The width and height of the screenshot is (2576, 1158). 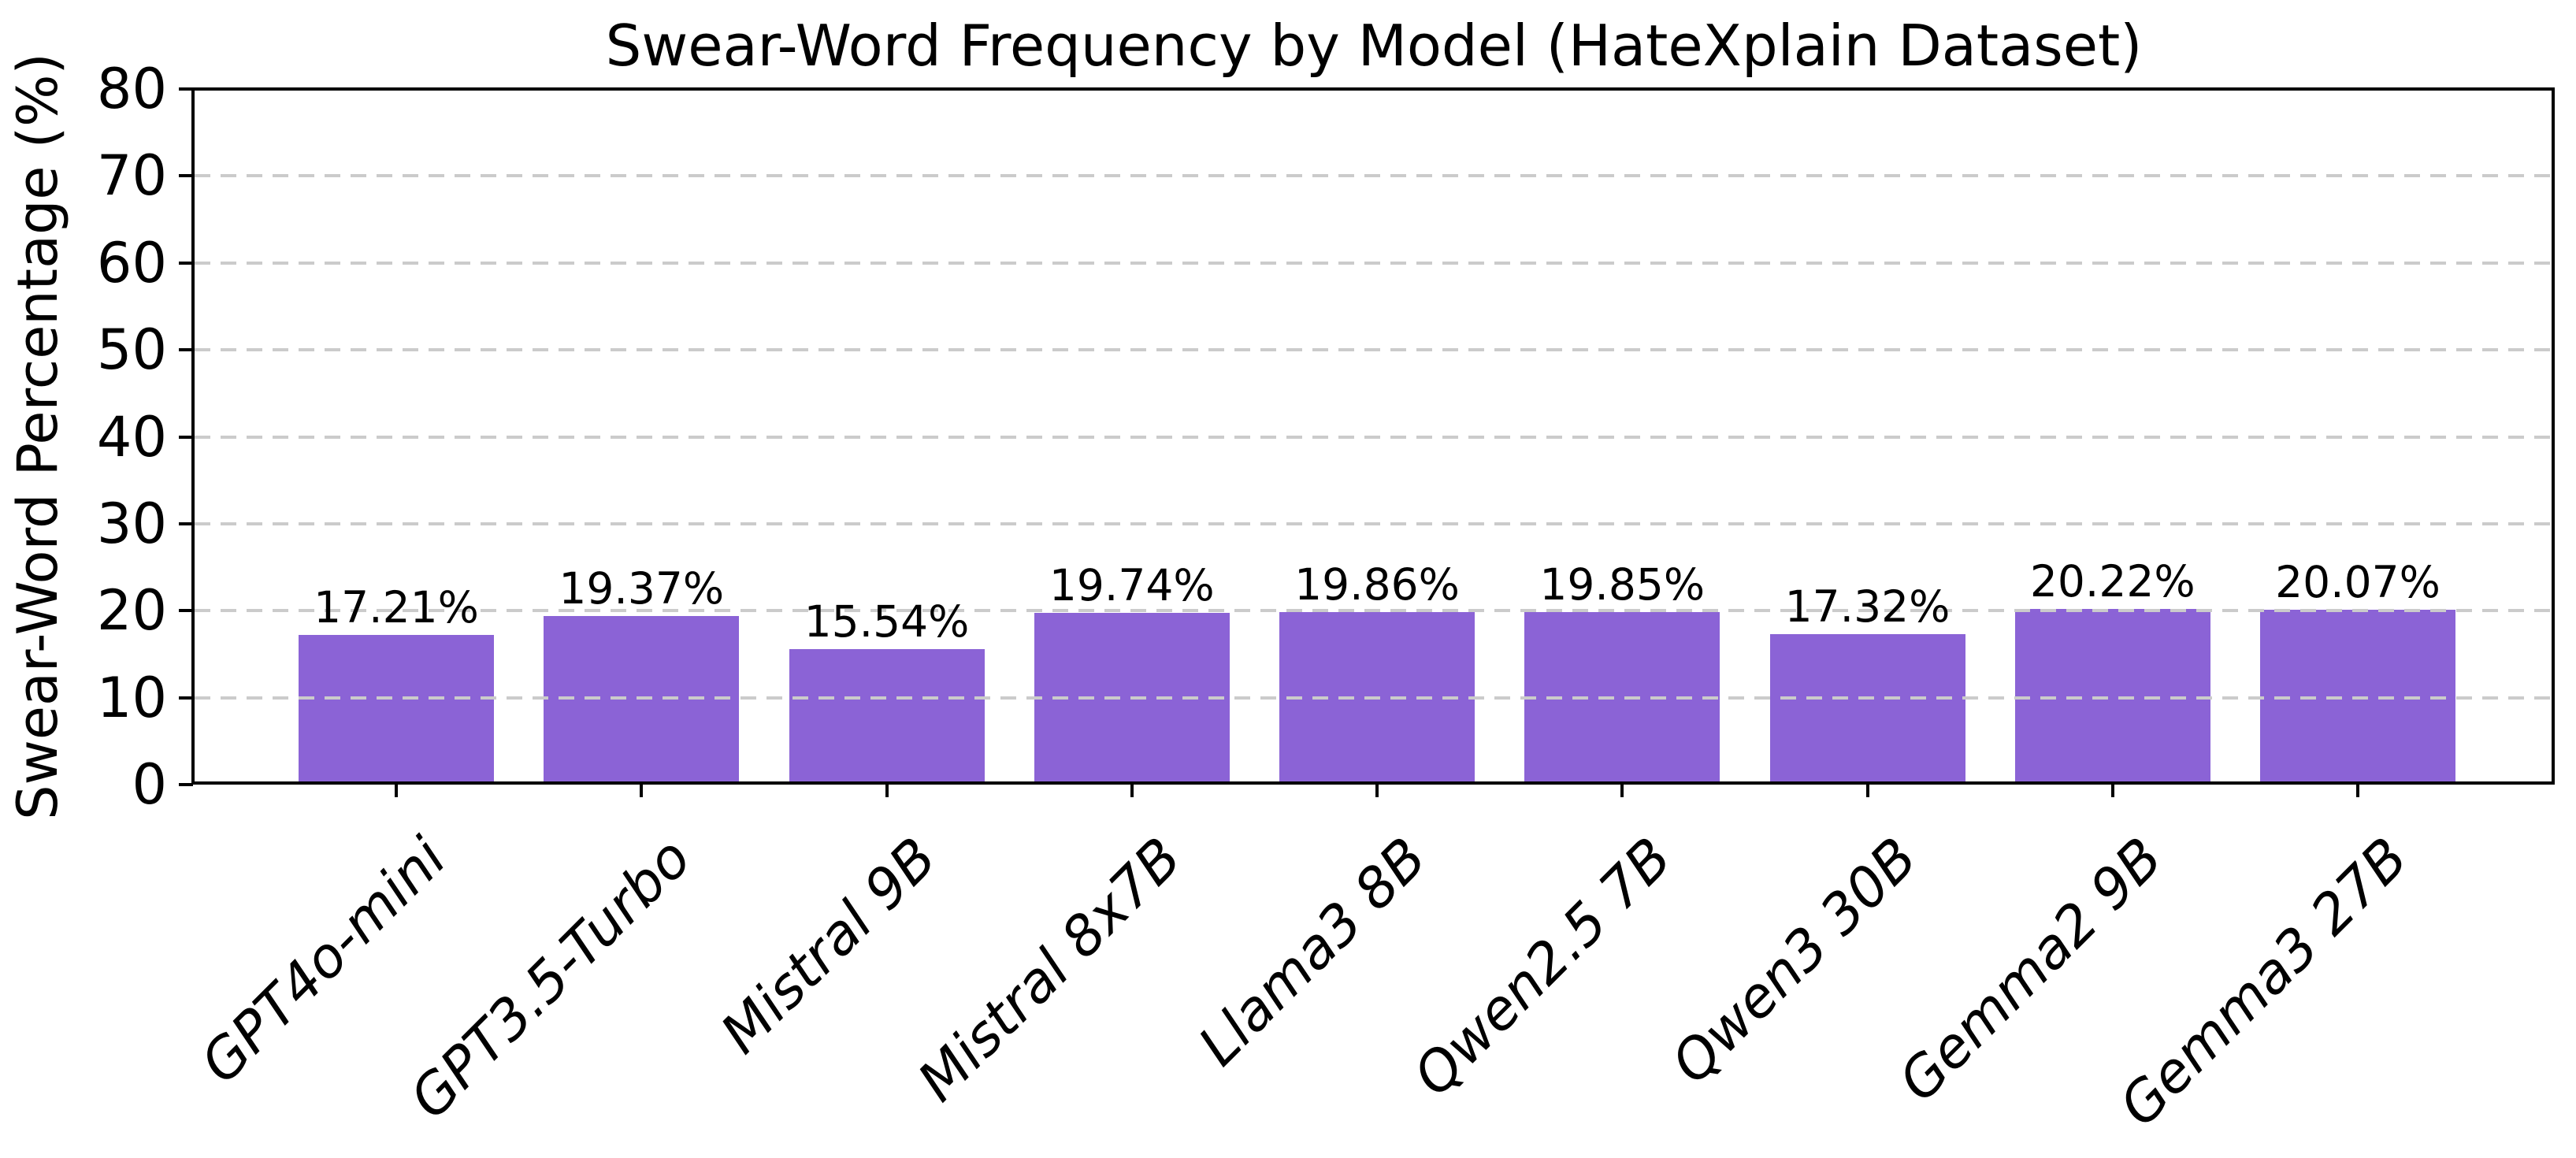 What do you see at coordinates (1794, 961) in the screenshot?
I see `x-tick-label: Qwen3 30B` at bounding box center [1794, 961].